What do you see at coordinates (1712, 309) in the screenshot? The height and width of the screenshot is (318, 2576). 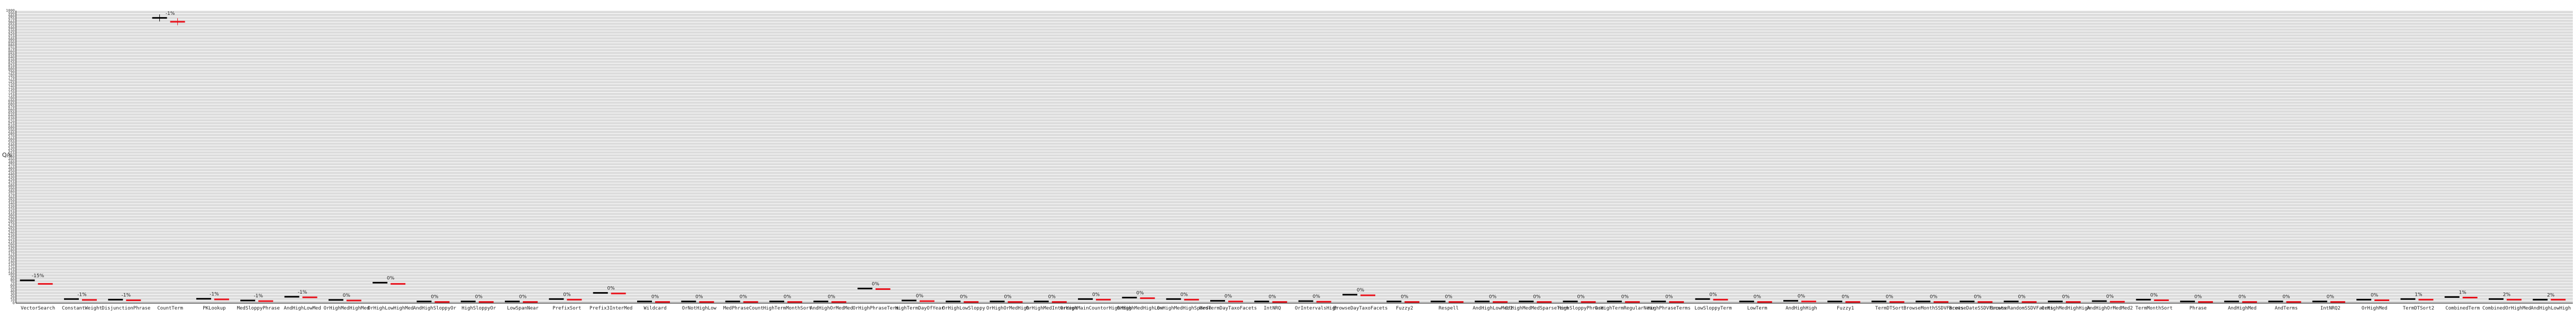 I see `x-tick-label: LowSloppyTerm` at bounding box center [1712, 309].